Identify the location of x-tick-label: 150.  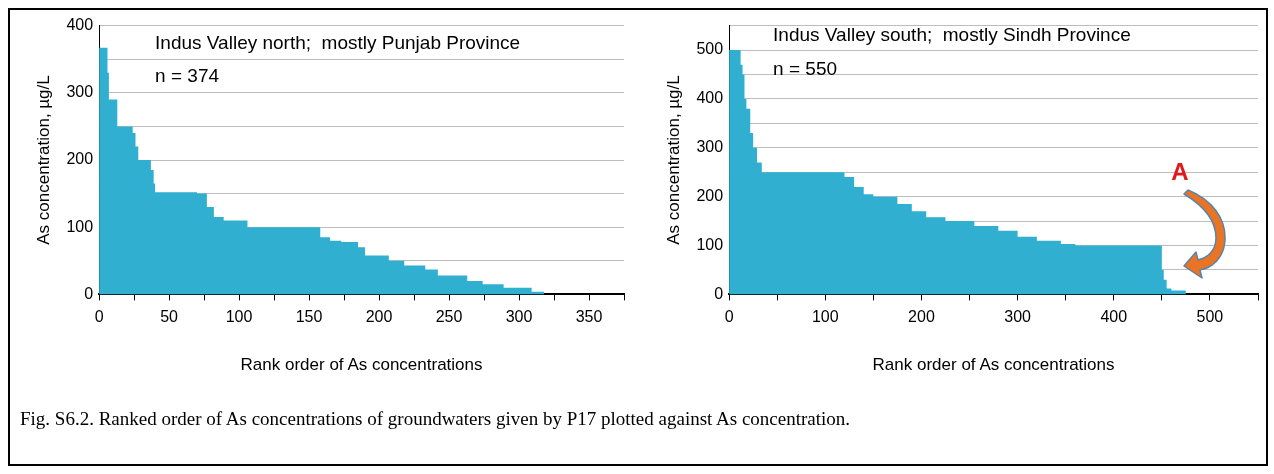
(309, 317).